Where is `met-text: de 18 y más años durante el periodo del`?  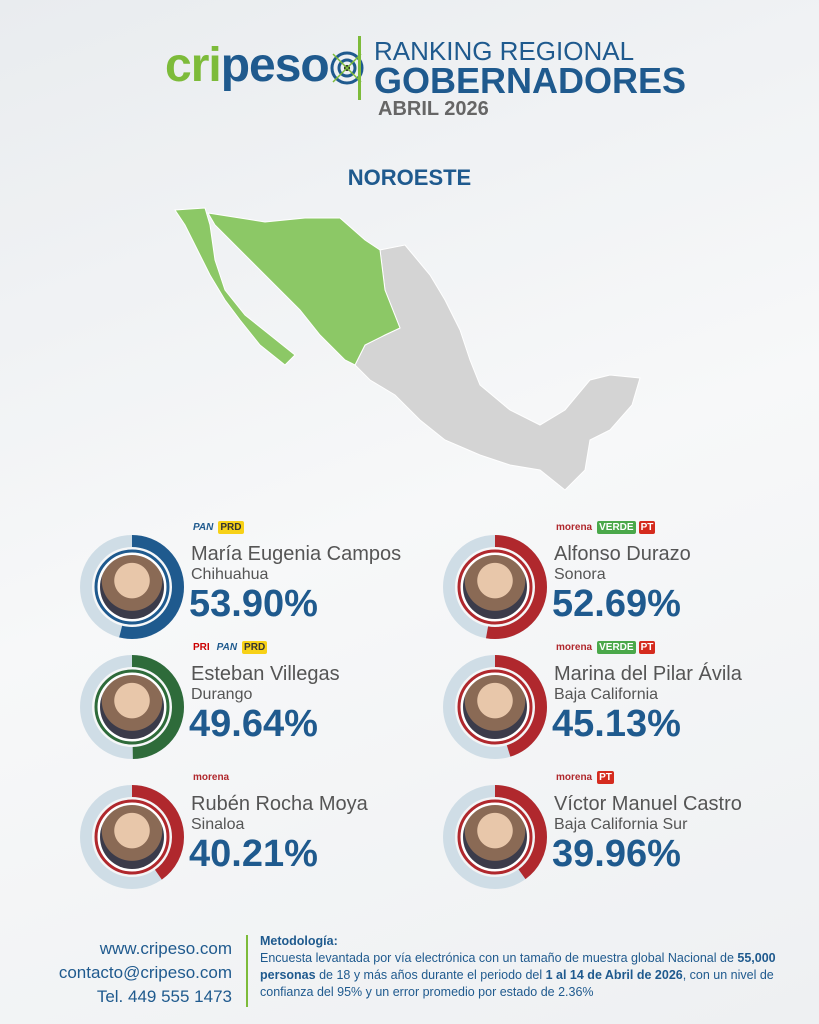 met-text: de 18 y más años durante el periodo del is located at coordinates (430, 975).